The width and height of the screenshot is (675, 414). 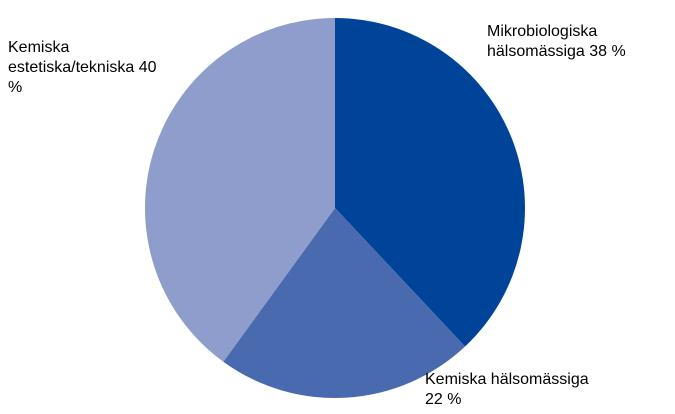 What do you see at coordinates (71, 57) in the screenshot?
I see `category-label: Kemiska estetiska/tekniska` at bounding box center [71, 57].